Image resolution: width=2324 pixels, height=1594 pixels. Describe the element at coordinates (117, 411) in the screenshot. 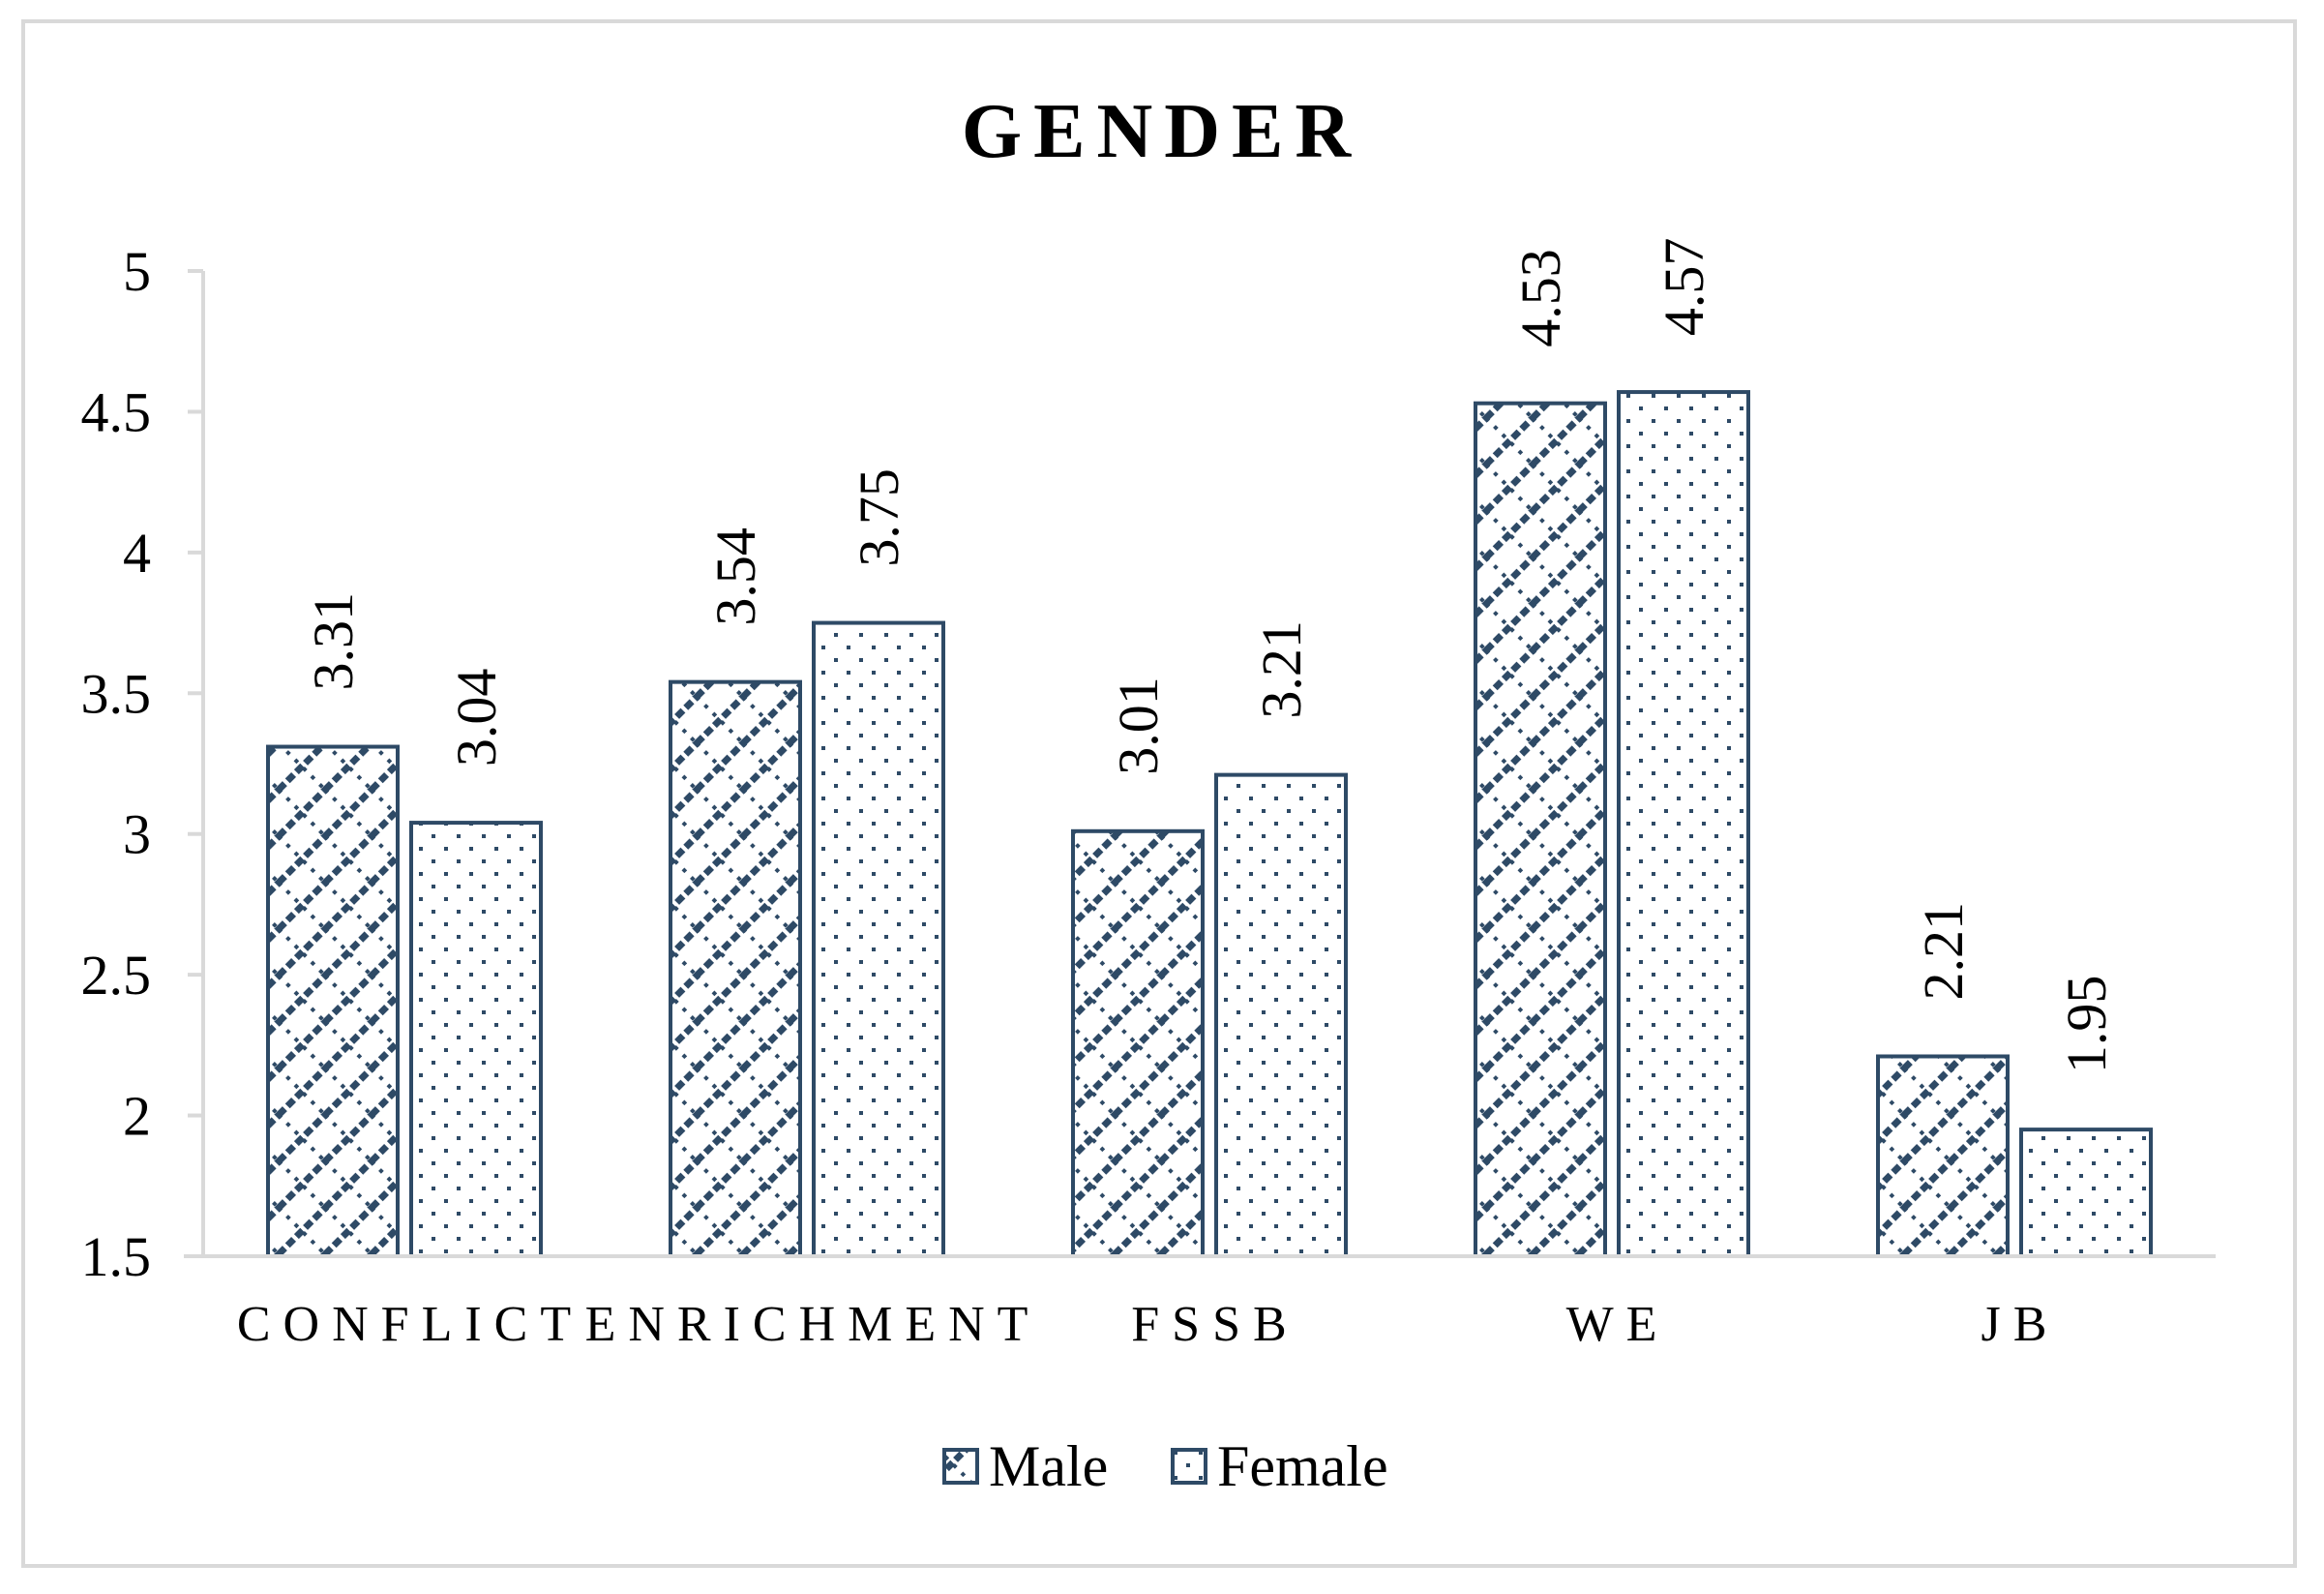

I see `y-tick-label: 4.5` at that location.